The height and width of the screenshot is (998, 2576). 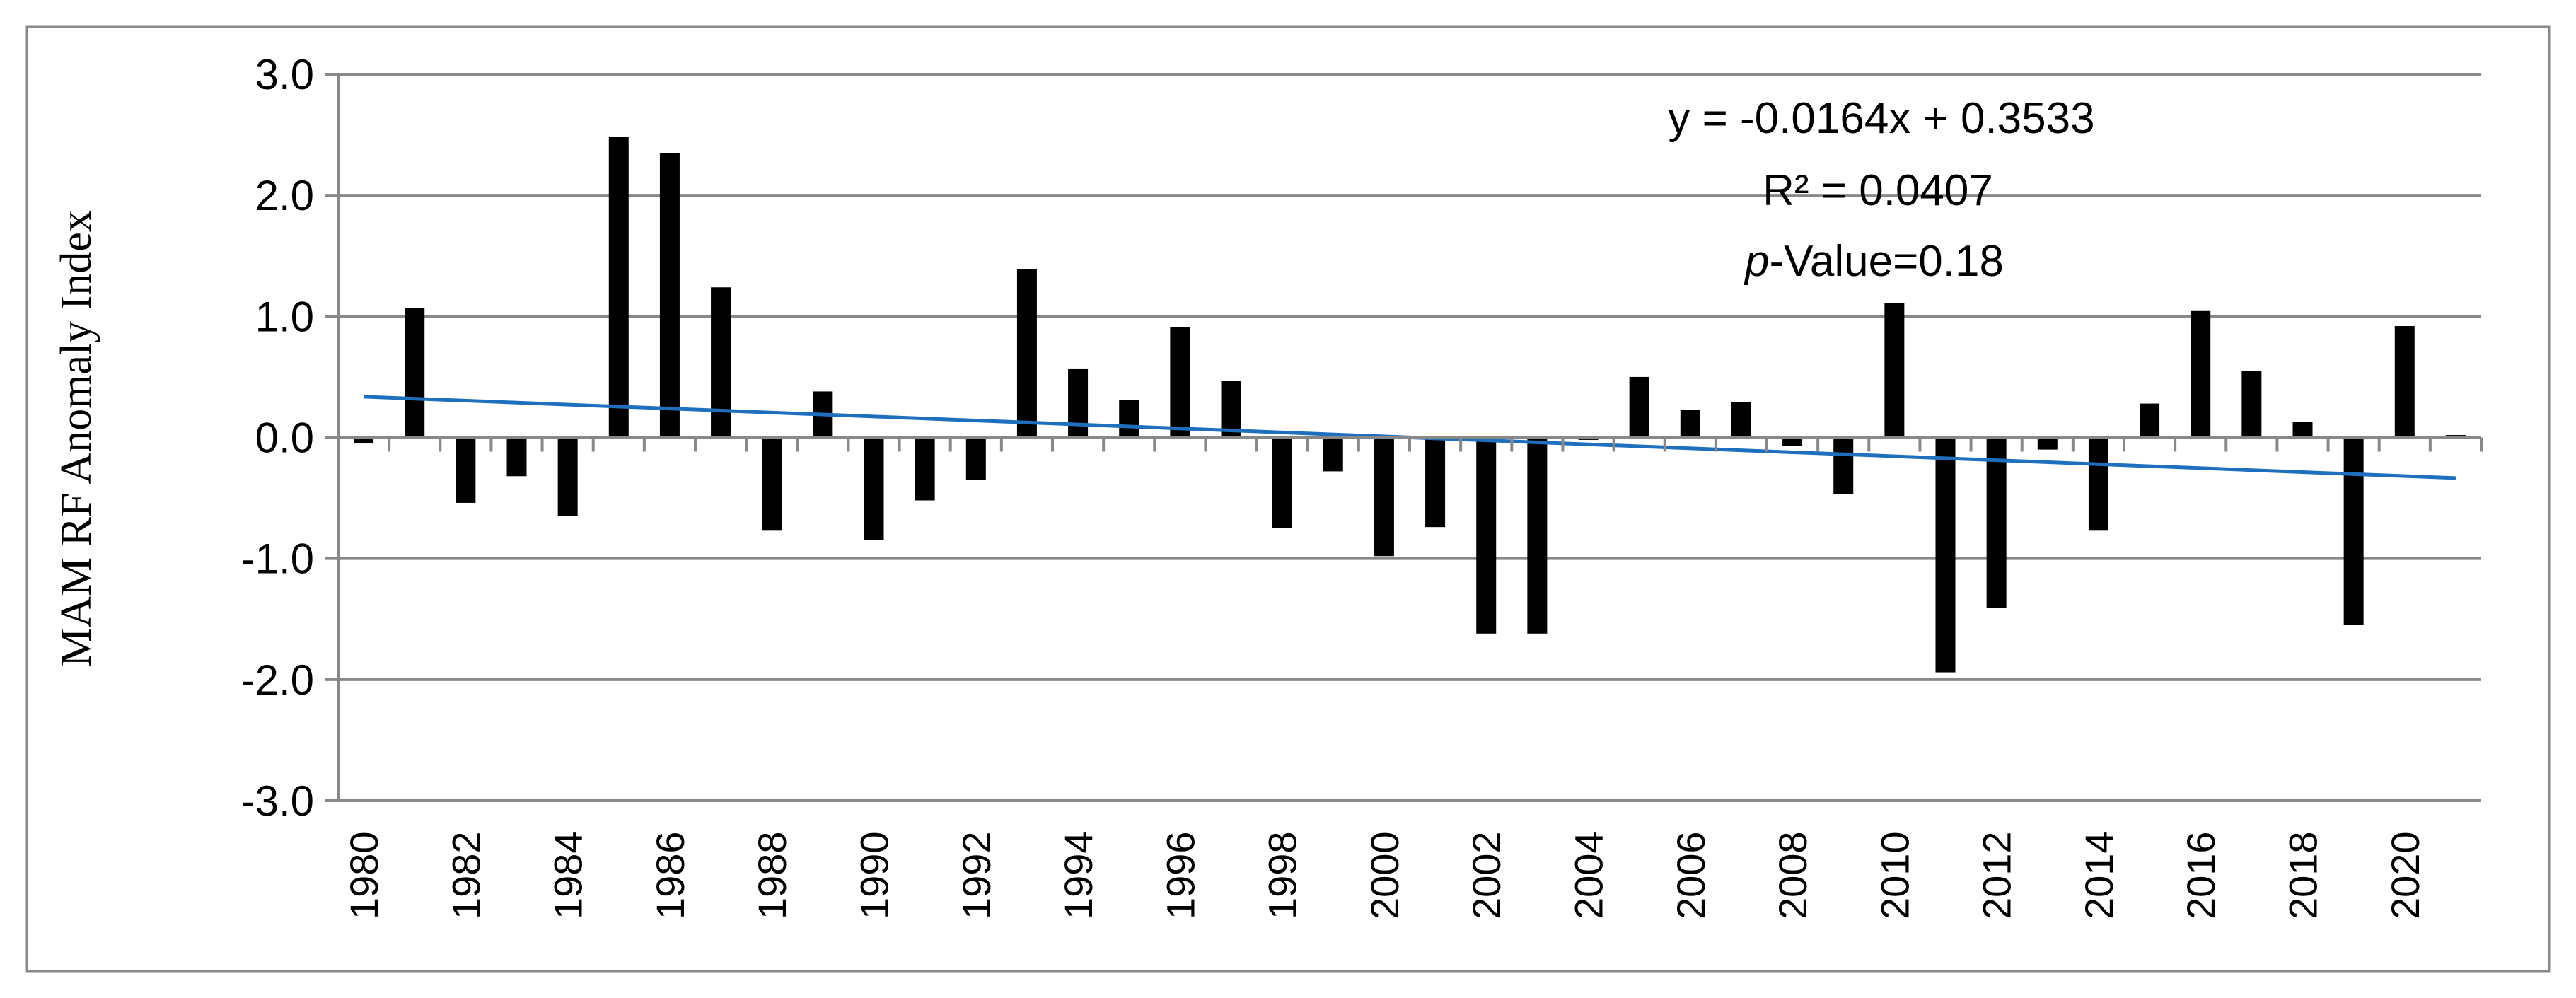 What do you see at coordinates (975, 459) in the screenshot?
I see `bar-1992` at bounding box center [975, 459].